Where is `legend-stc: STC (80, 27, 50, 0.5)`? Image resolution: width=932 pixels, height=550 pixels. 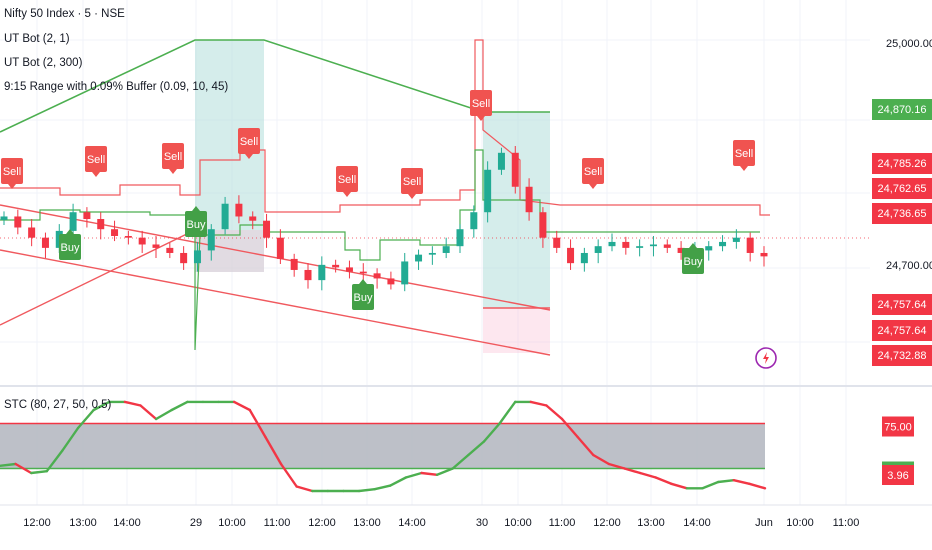 legend-stc: STC (80, 27, 50, 0.5) is located at coordinates (58, 405).